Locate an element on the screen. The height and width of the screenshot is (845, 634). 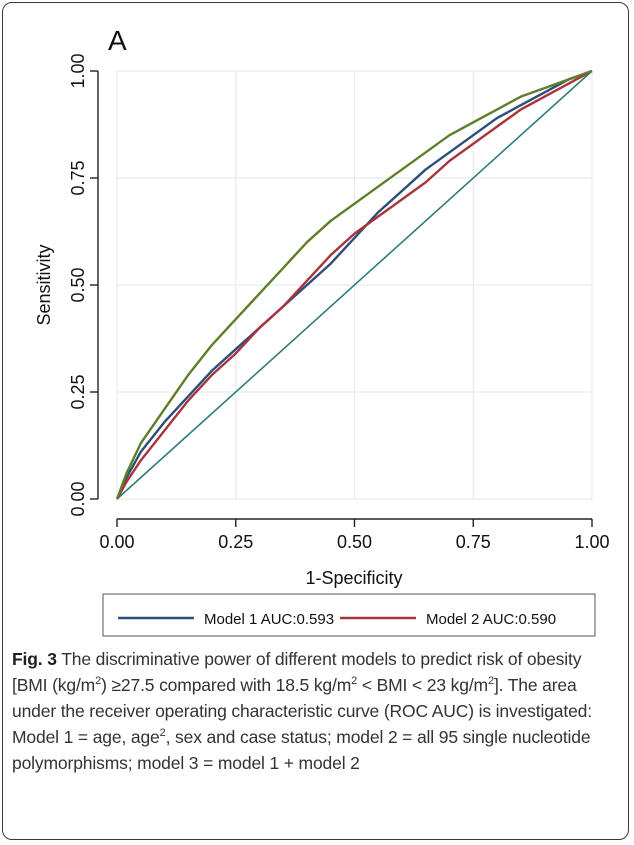
caption-text-3: < BMI < 23 kg/m is located at coordinates (422, 685).